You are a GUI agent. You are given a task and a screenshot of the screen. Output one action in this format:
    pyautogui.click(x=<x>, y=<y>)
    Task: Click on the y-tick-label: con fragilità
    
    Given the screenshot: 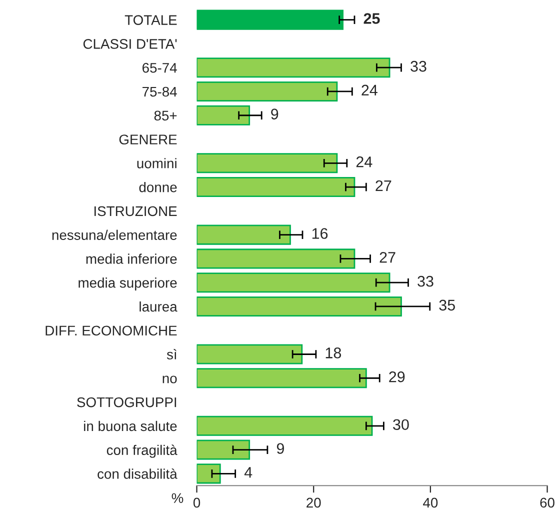 What is the action you would take?
    pyautogui.click(x=142, y=451)
    